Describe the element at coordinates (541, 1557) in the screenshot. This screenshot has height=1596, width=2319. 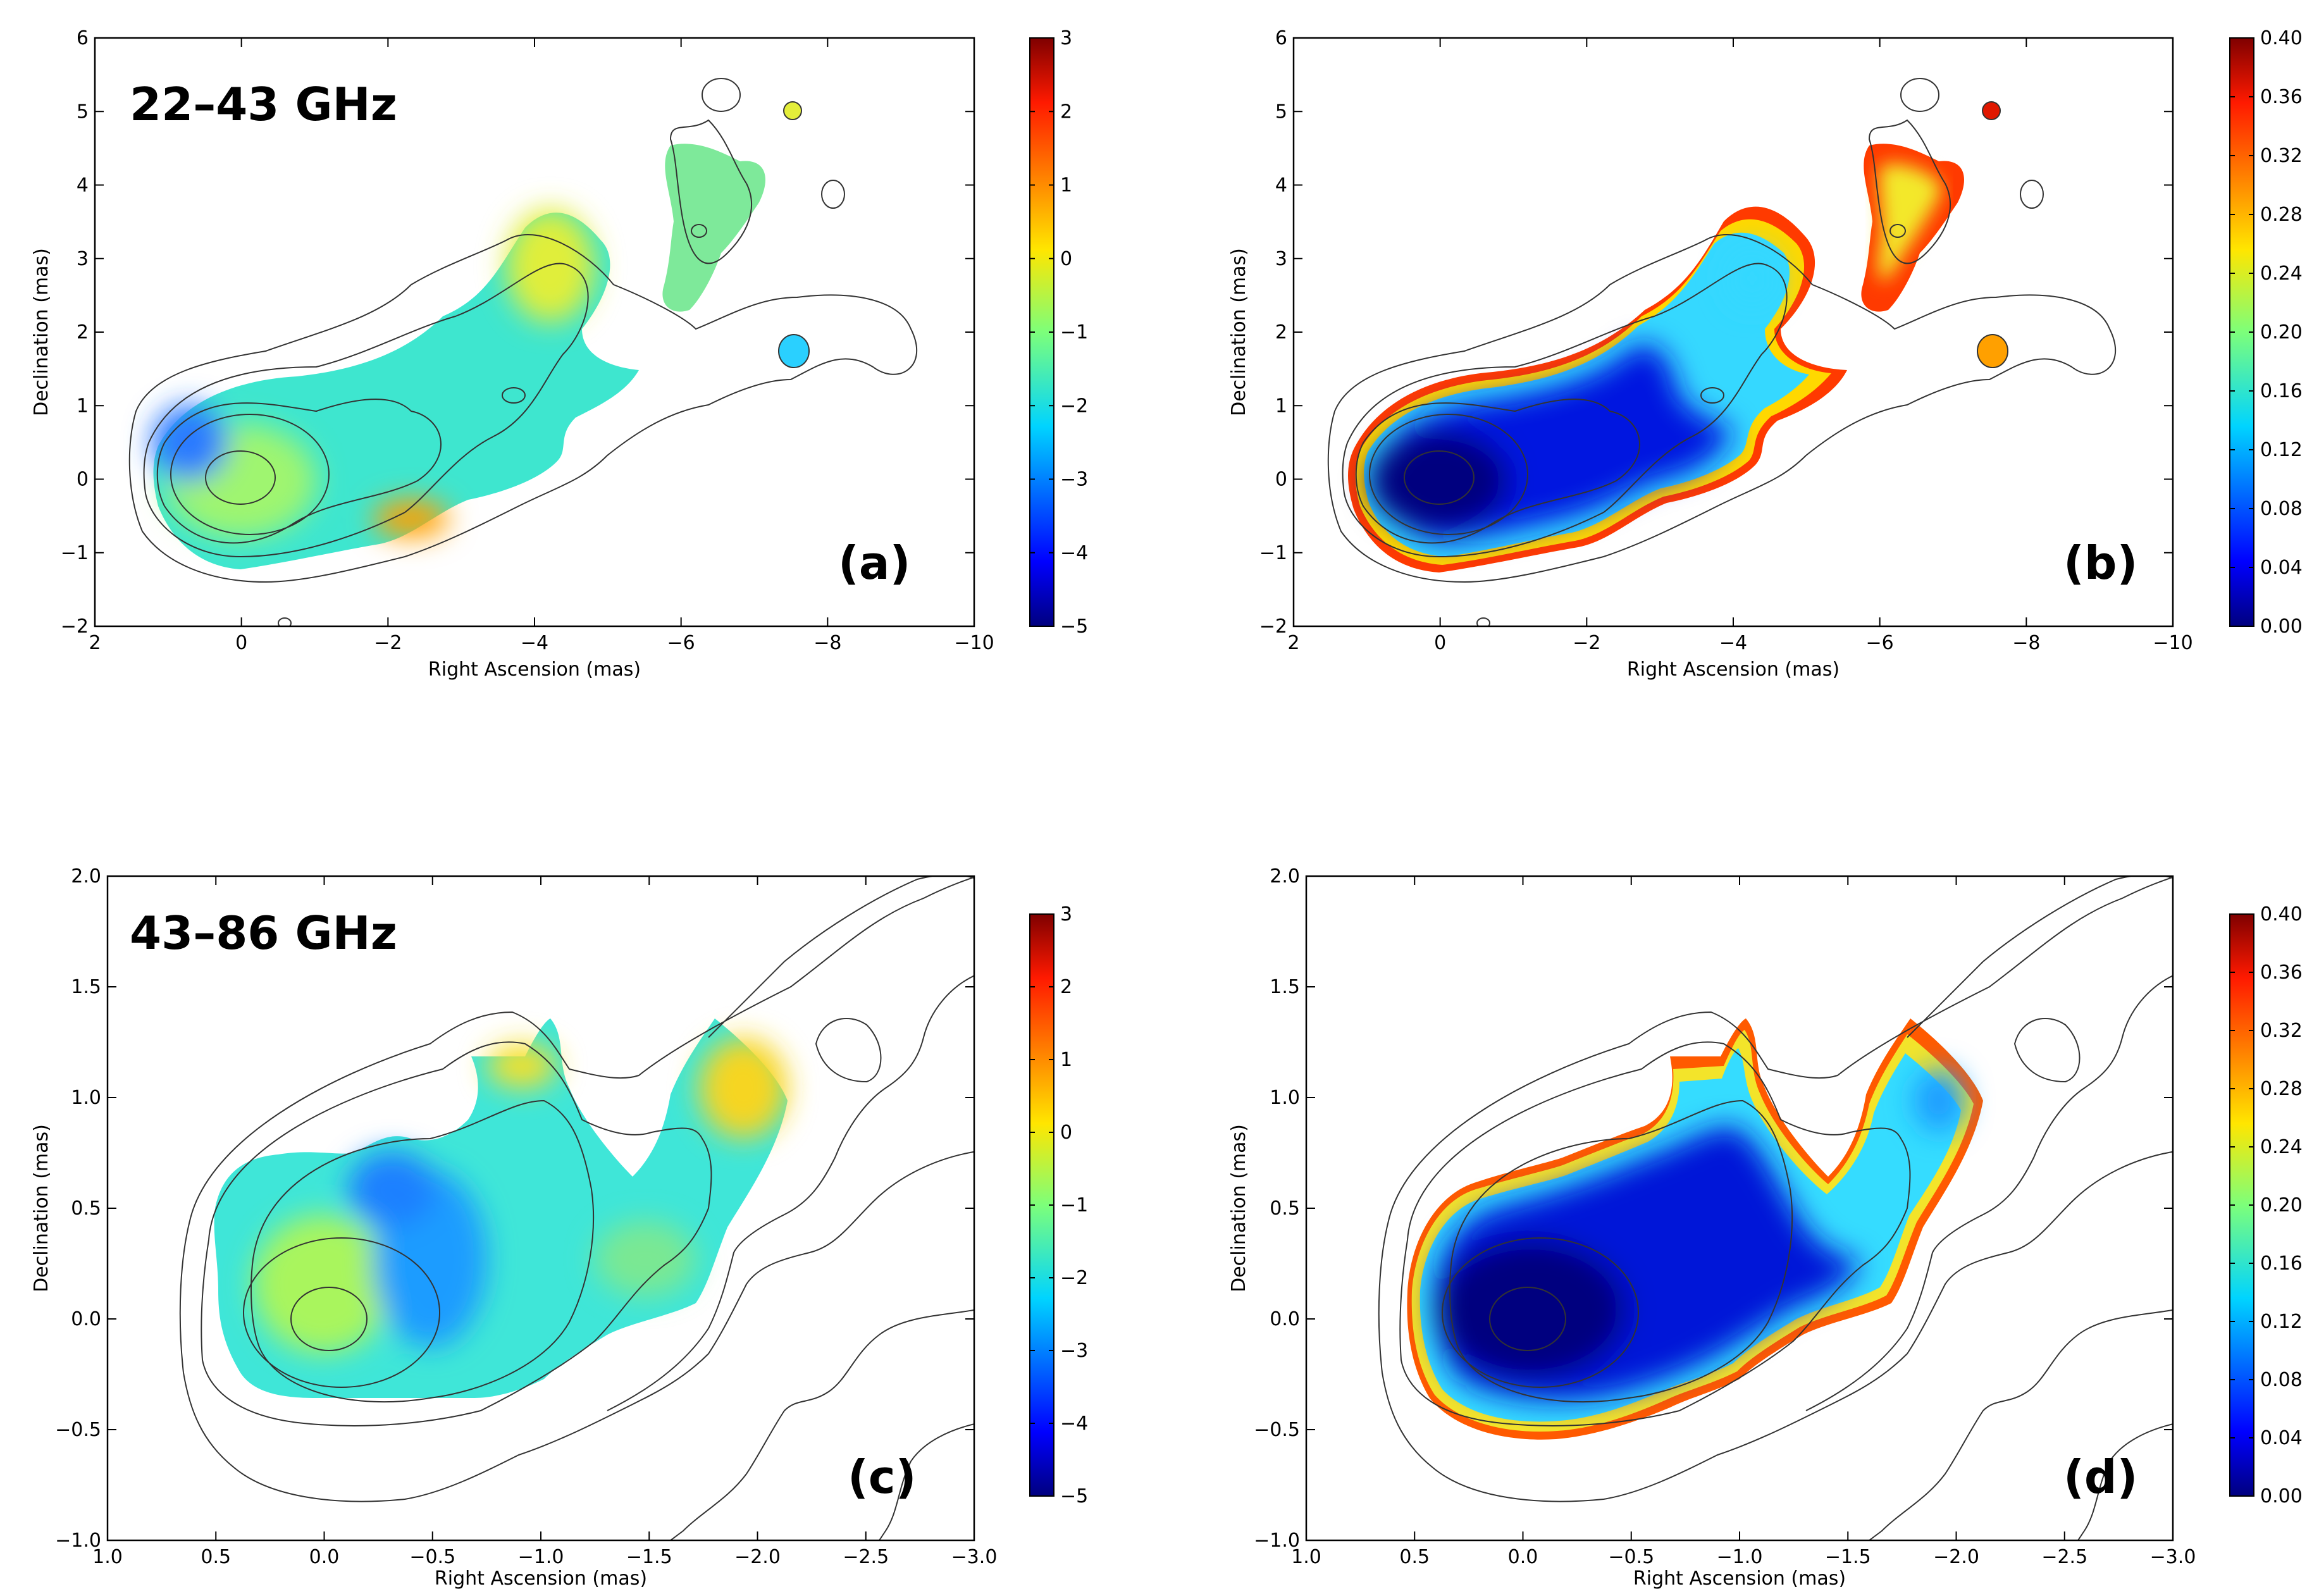
I see `x-tick-label: −1.0` at that location.